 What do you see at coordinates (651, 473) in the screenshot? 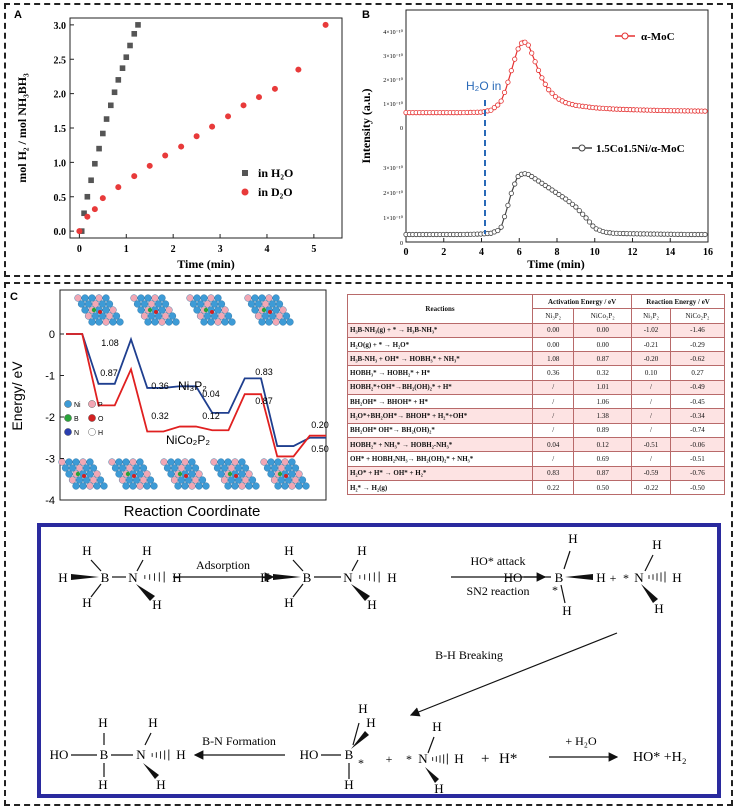
I see `energy-value: -0.59` at bounding box center [651, 473].